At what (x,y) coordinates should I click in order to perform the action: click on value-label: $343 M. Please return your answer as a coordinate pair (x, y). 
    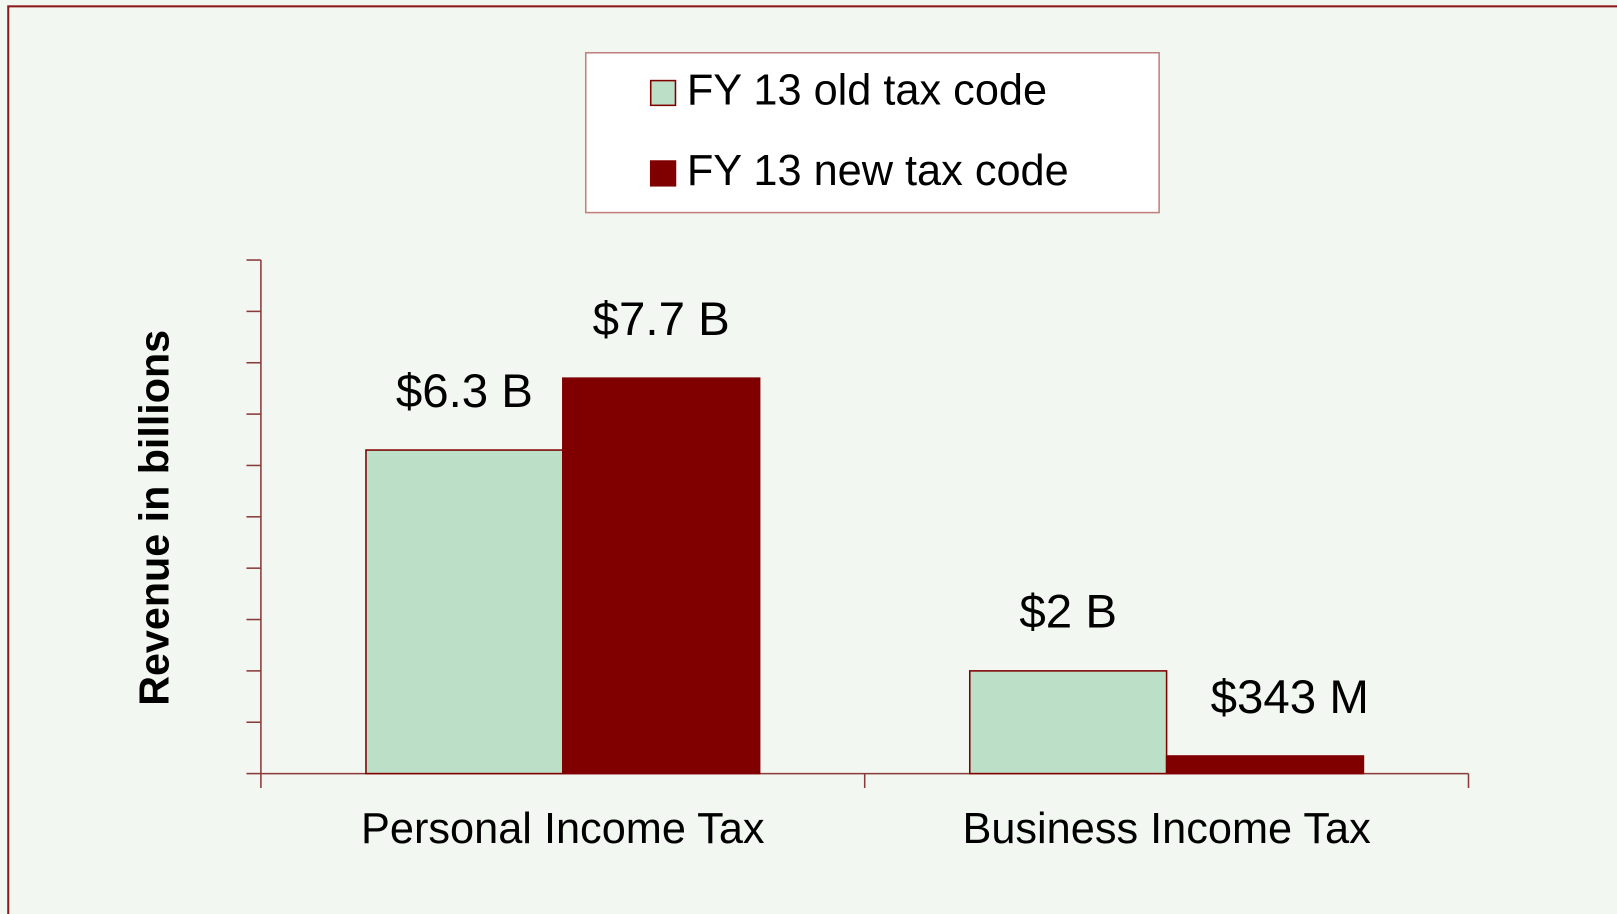
    Looking at the image, I should click on (1290, 697).